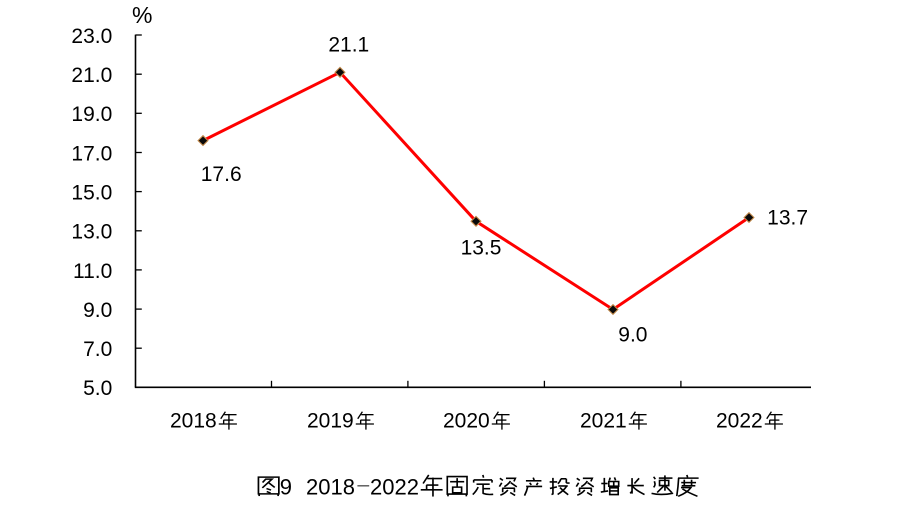 This screenshot has width=899, height=529. Describe the element at coordinates (91, 153) in the screenshot. I see `svg-text: 17.0` at that location.